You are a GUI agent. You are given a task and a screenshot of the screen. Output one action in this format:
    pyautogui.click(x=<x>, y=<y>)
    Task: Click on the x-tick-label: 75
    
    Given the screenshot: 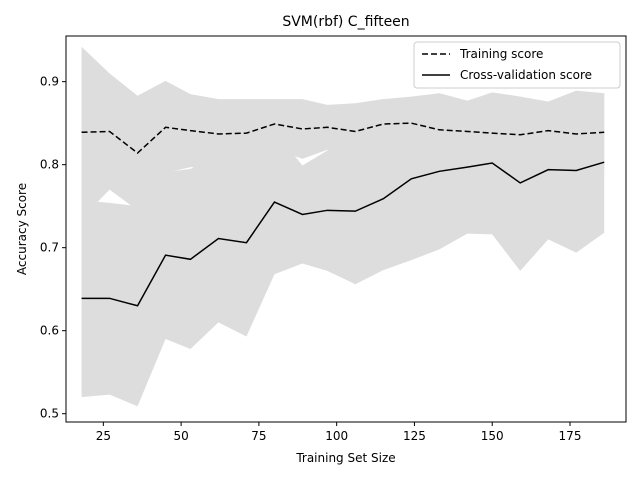 What is the action you would take?
    pyautogui.click(x=258, y=436)
    